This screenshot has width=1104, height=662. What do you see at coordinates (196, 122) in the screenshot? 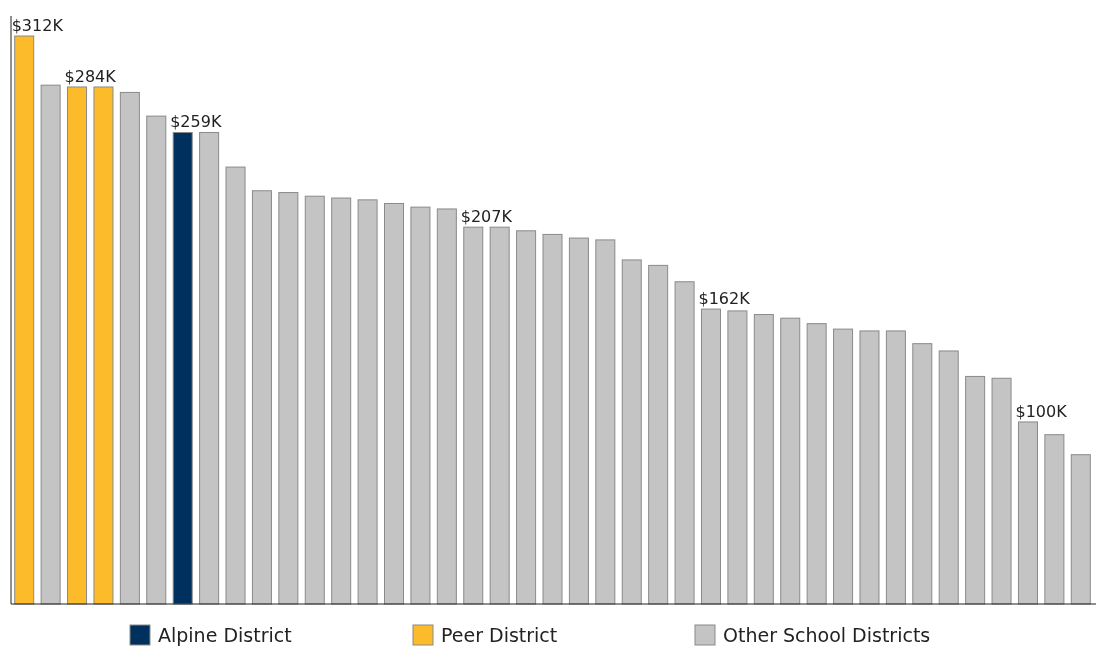
I see `data-label: $259K` at bounding box center [196, 122].